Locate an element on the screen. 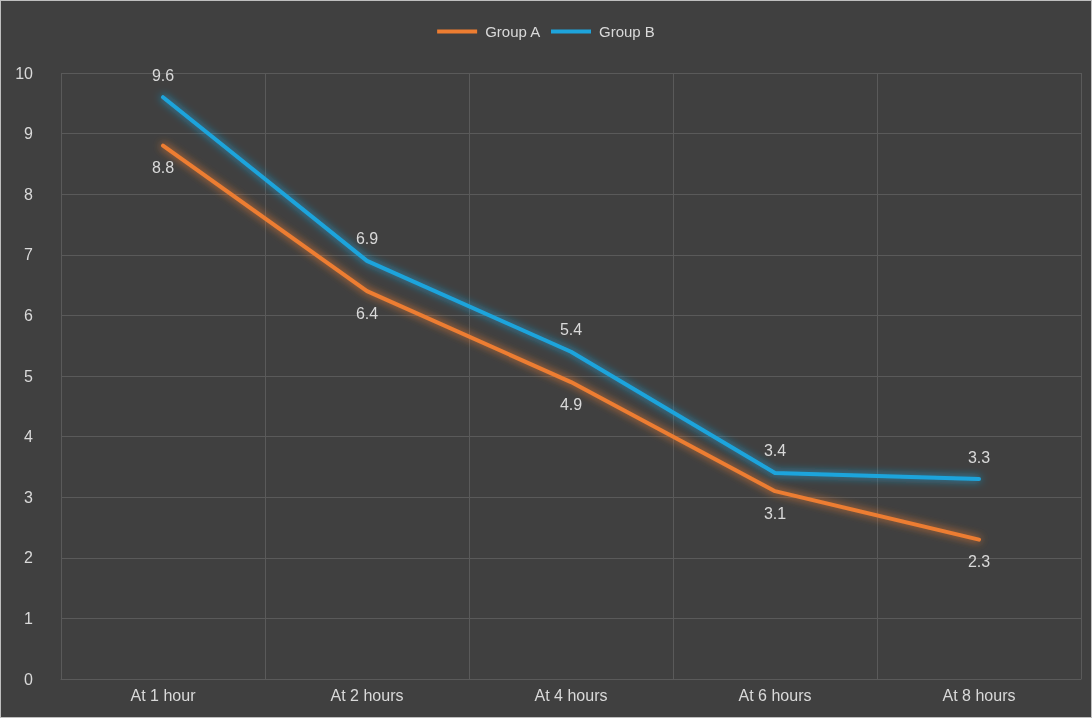 The height and width of the screenshot is (718, 1092). y-tick-label: 2 is located at coordinates (29, 558).